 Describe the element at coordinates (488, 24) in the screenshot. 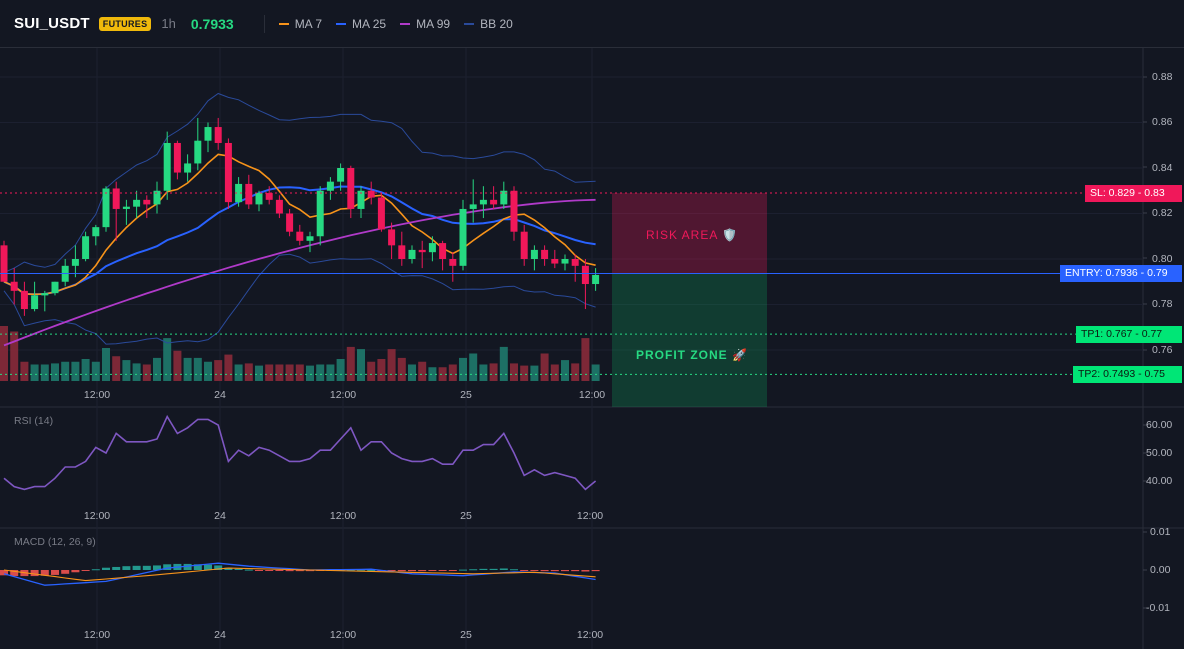

I see `legend-bb20: BB 20` at that location.